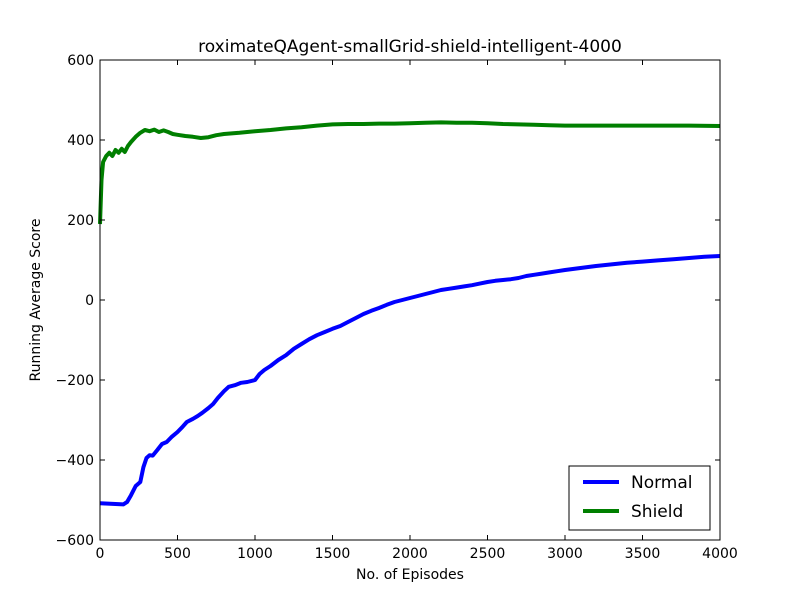 The width and height of the screenshot is (800, 600). Describe the element at coordinates (75, 541) in the screenshot. I see `y-tick-label: −600` at that location.